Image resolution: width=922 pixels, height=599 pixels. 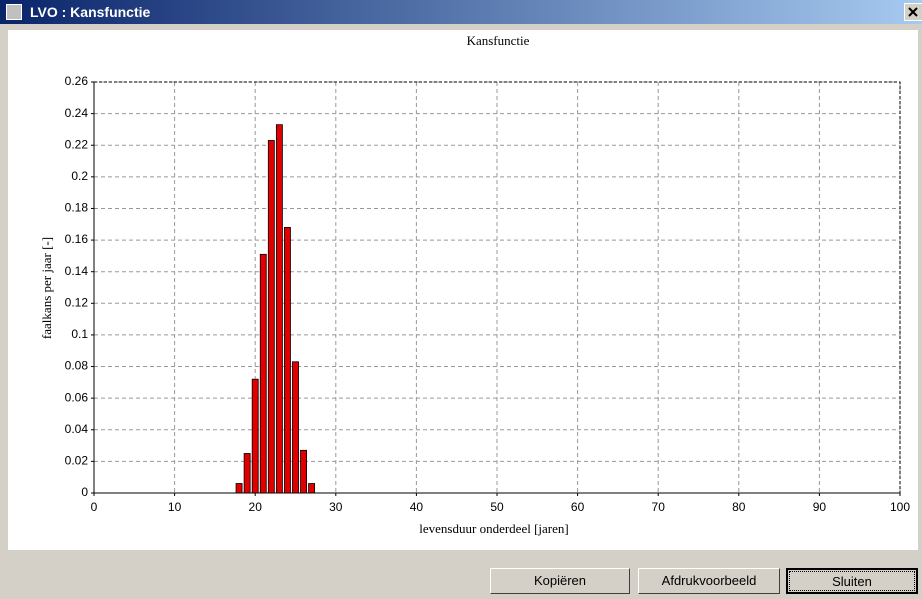 I want to click on x-tick-label: 20, so click(x=256, y=507).